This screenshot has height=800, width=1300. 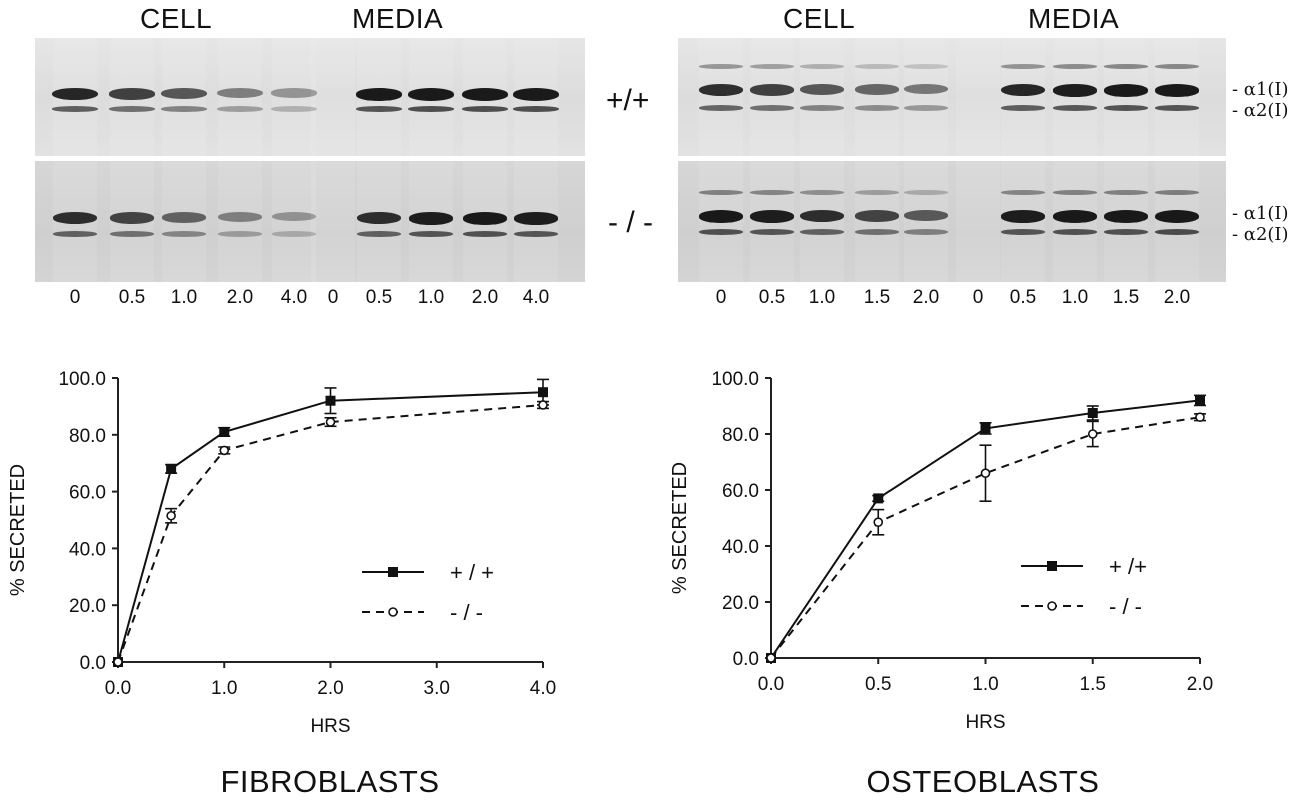 What do you see at coordinates (310, 97) in the screenshot?
I see `gel-image-wildtype` at bounding box center [310, 97].